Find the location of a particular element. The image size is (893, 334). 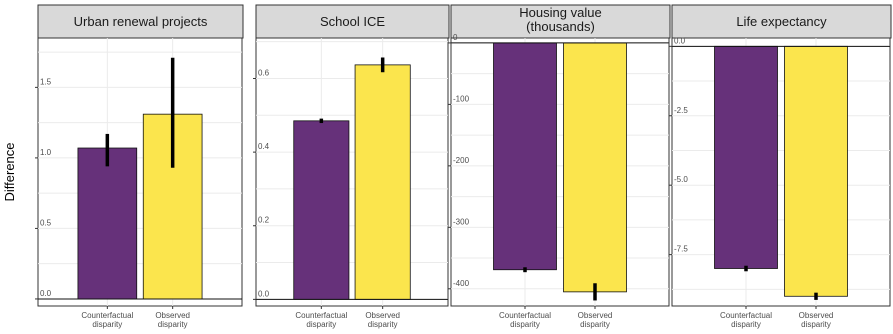

y-tick-label: -7.5 is located at coordinates (681, 249).